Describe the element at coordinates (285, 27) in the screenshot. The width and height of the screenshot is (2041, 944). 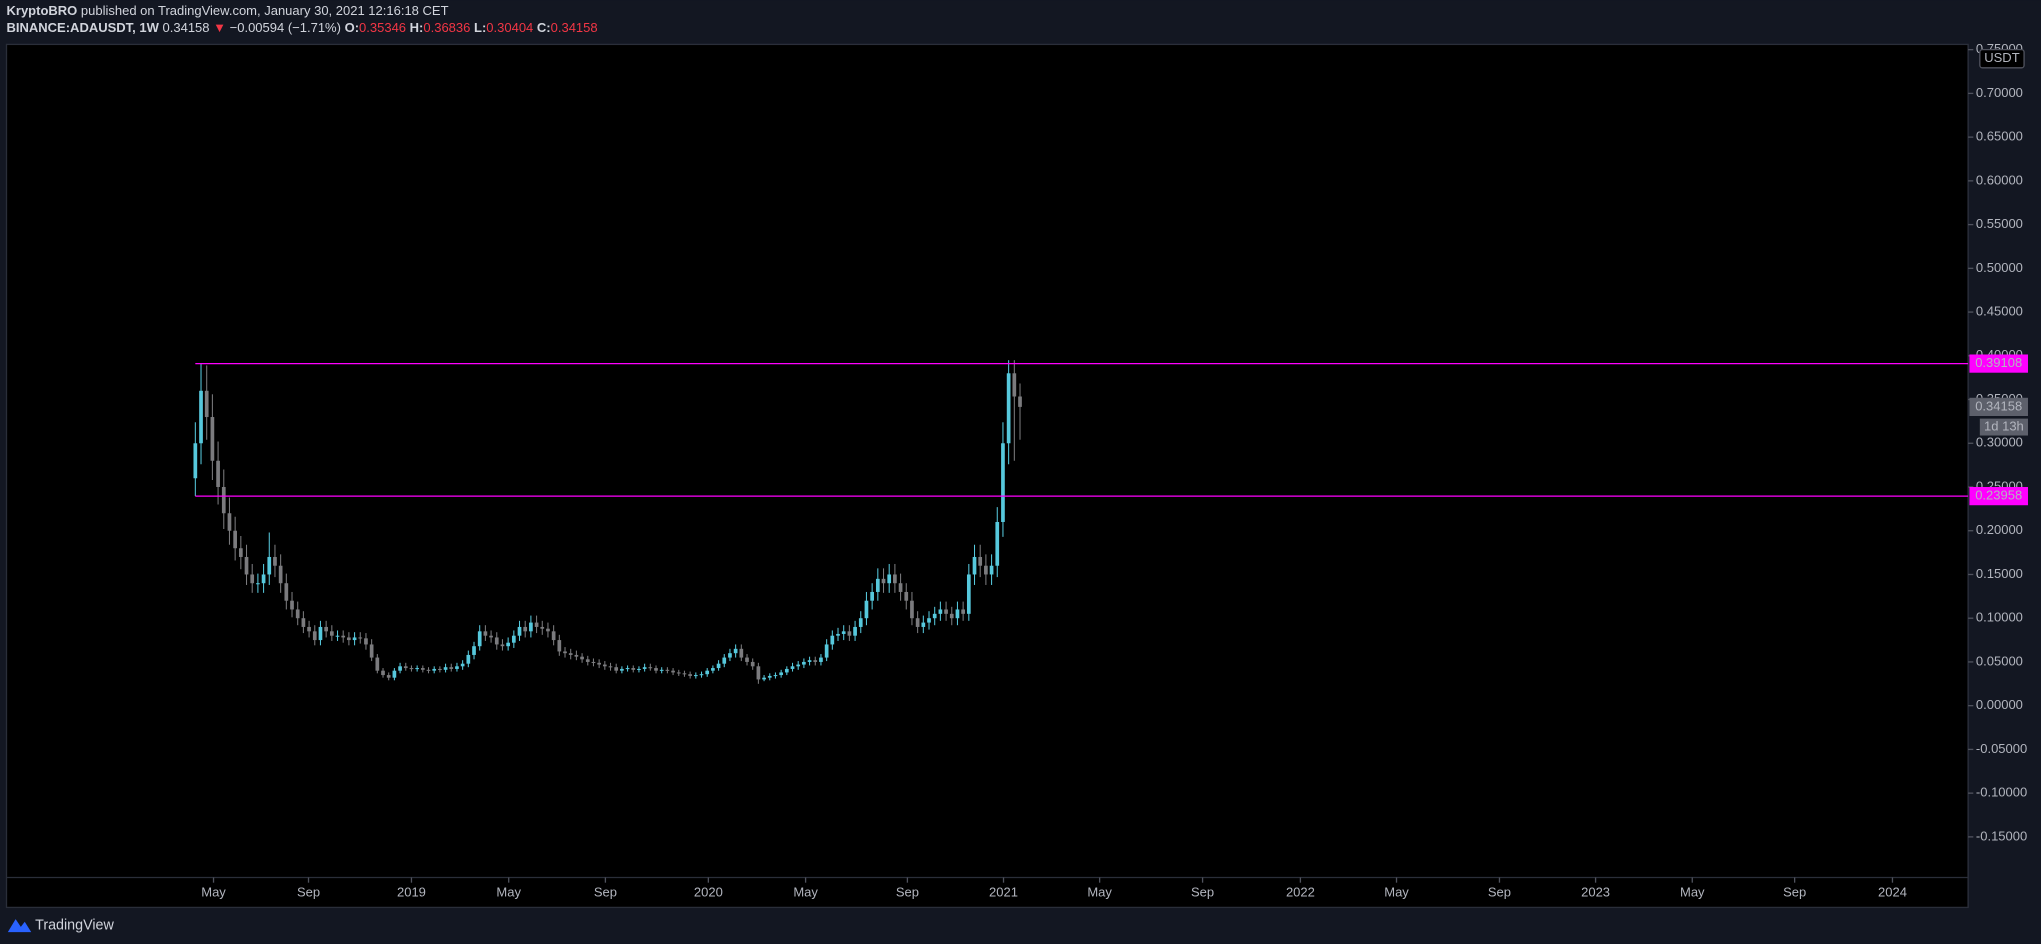
I see `change: −0.00594 (−1.71%)` at that location.